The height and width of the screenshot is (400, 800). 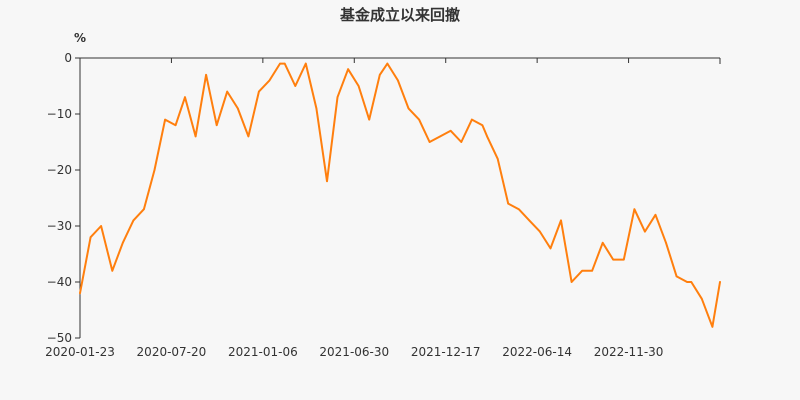 I want to click on y-axis-ticks: 0 −10 −20 −30 −40 −50, so click(x=63, y=198).